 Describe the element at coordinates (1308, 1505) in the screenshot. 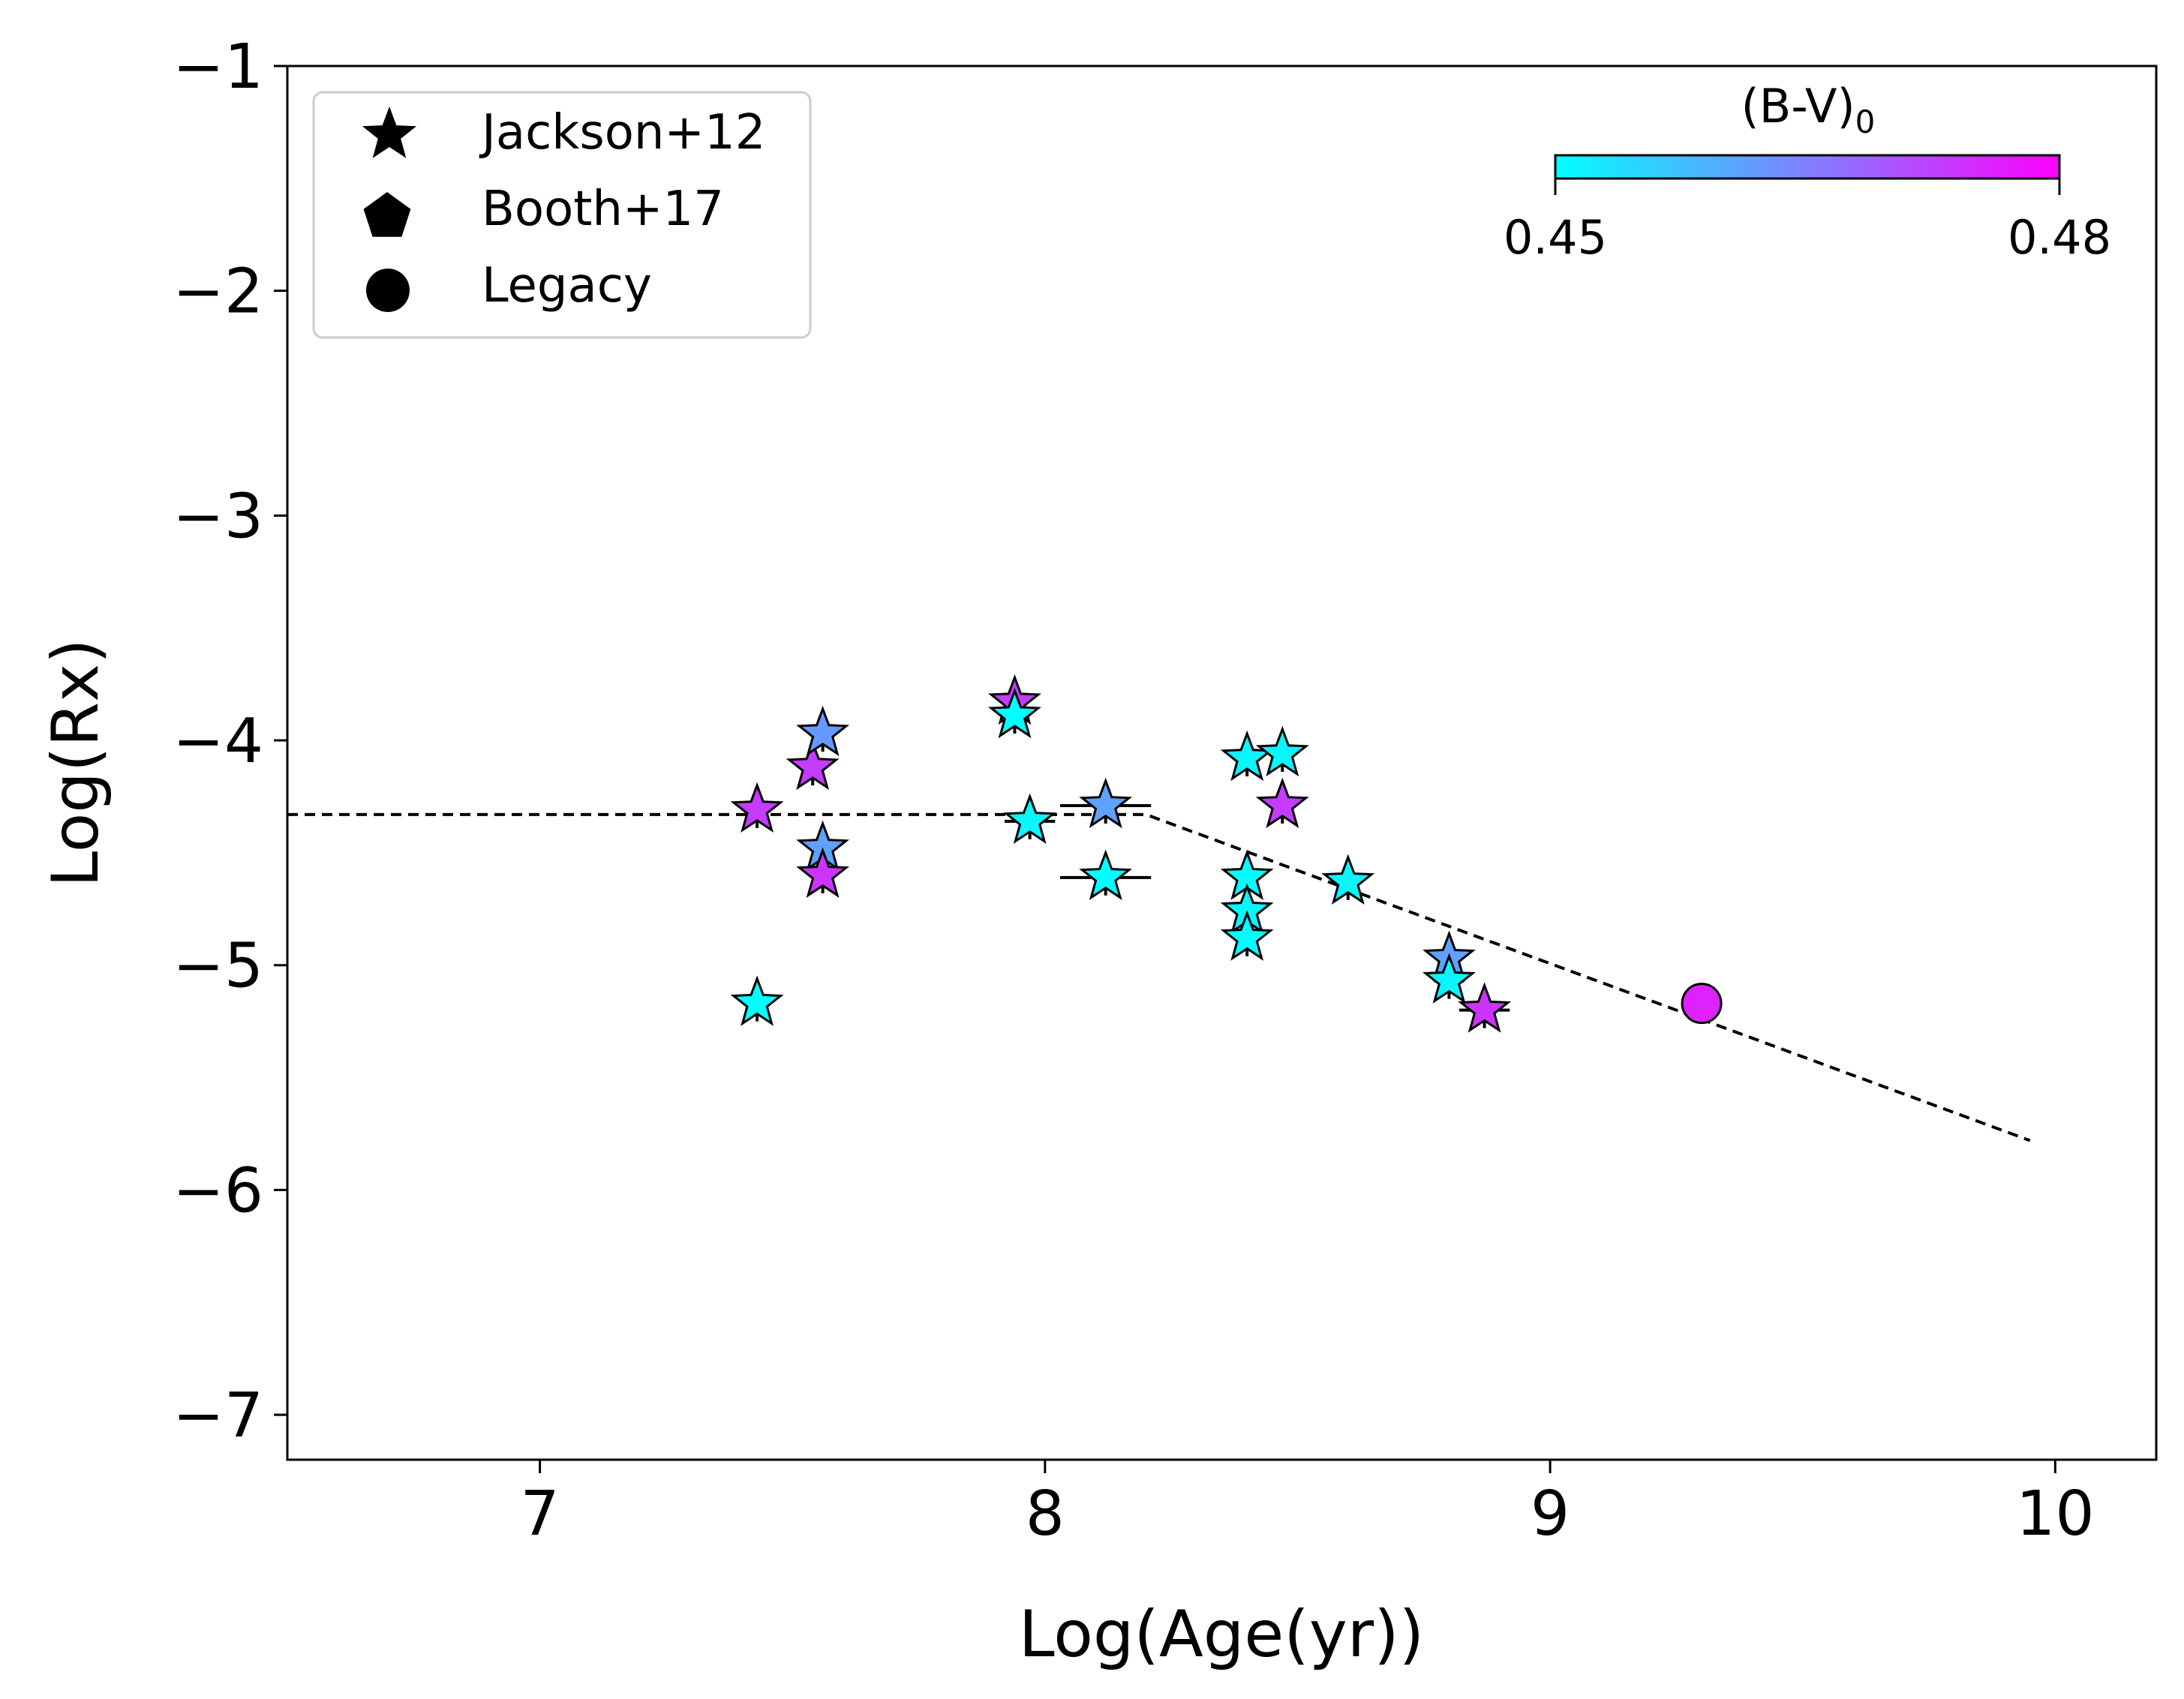

I see `x-axis: 7 8 9 10` at that location.